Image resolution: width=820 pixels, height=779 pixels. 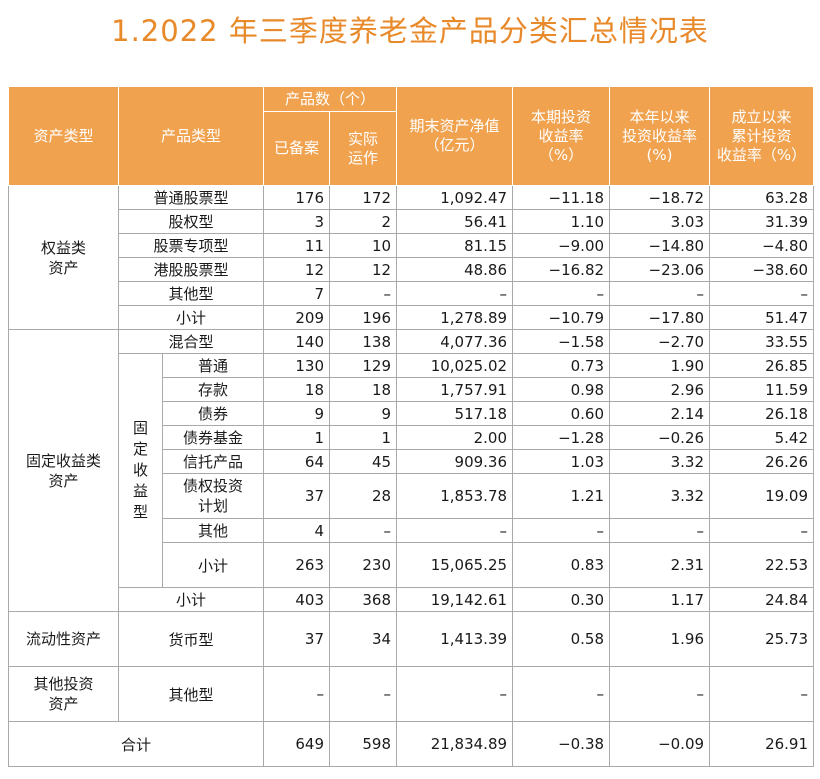 What do you see at coordinates (213, 389) in the screenshot?
I see `product-type-cell: 存款` at bounding box center [213, 389].